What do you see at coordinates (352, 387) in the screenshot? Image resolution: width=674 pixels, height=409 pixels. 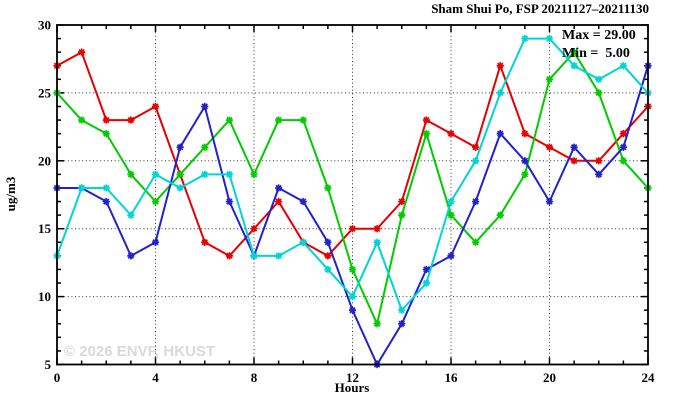 I see `x-axis-label: Hours` at bounding box center [352, 387].